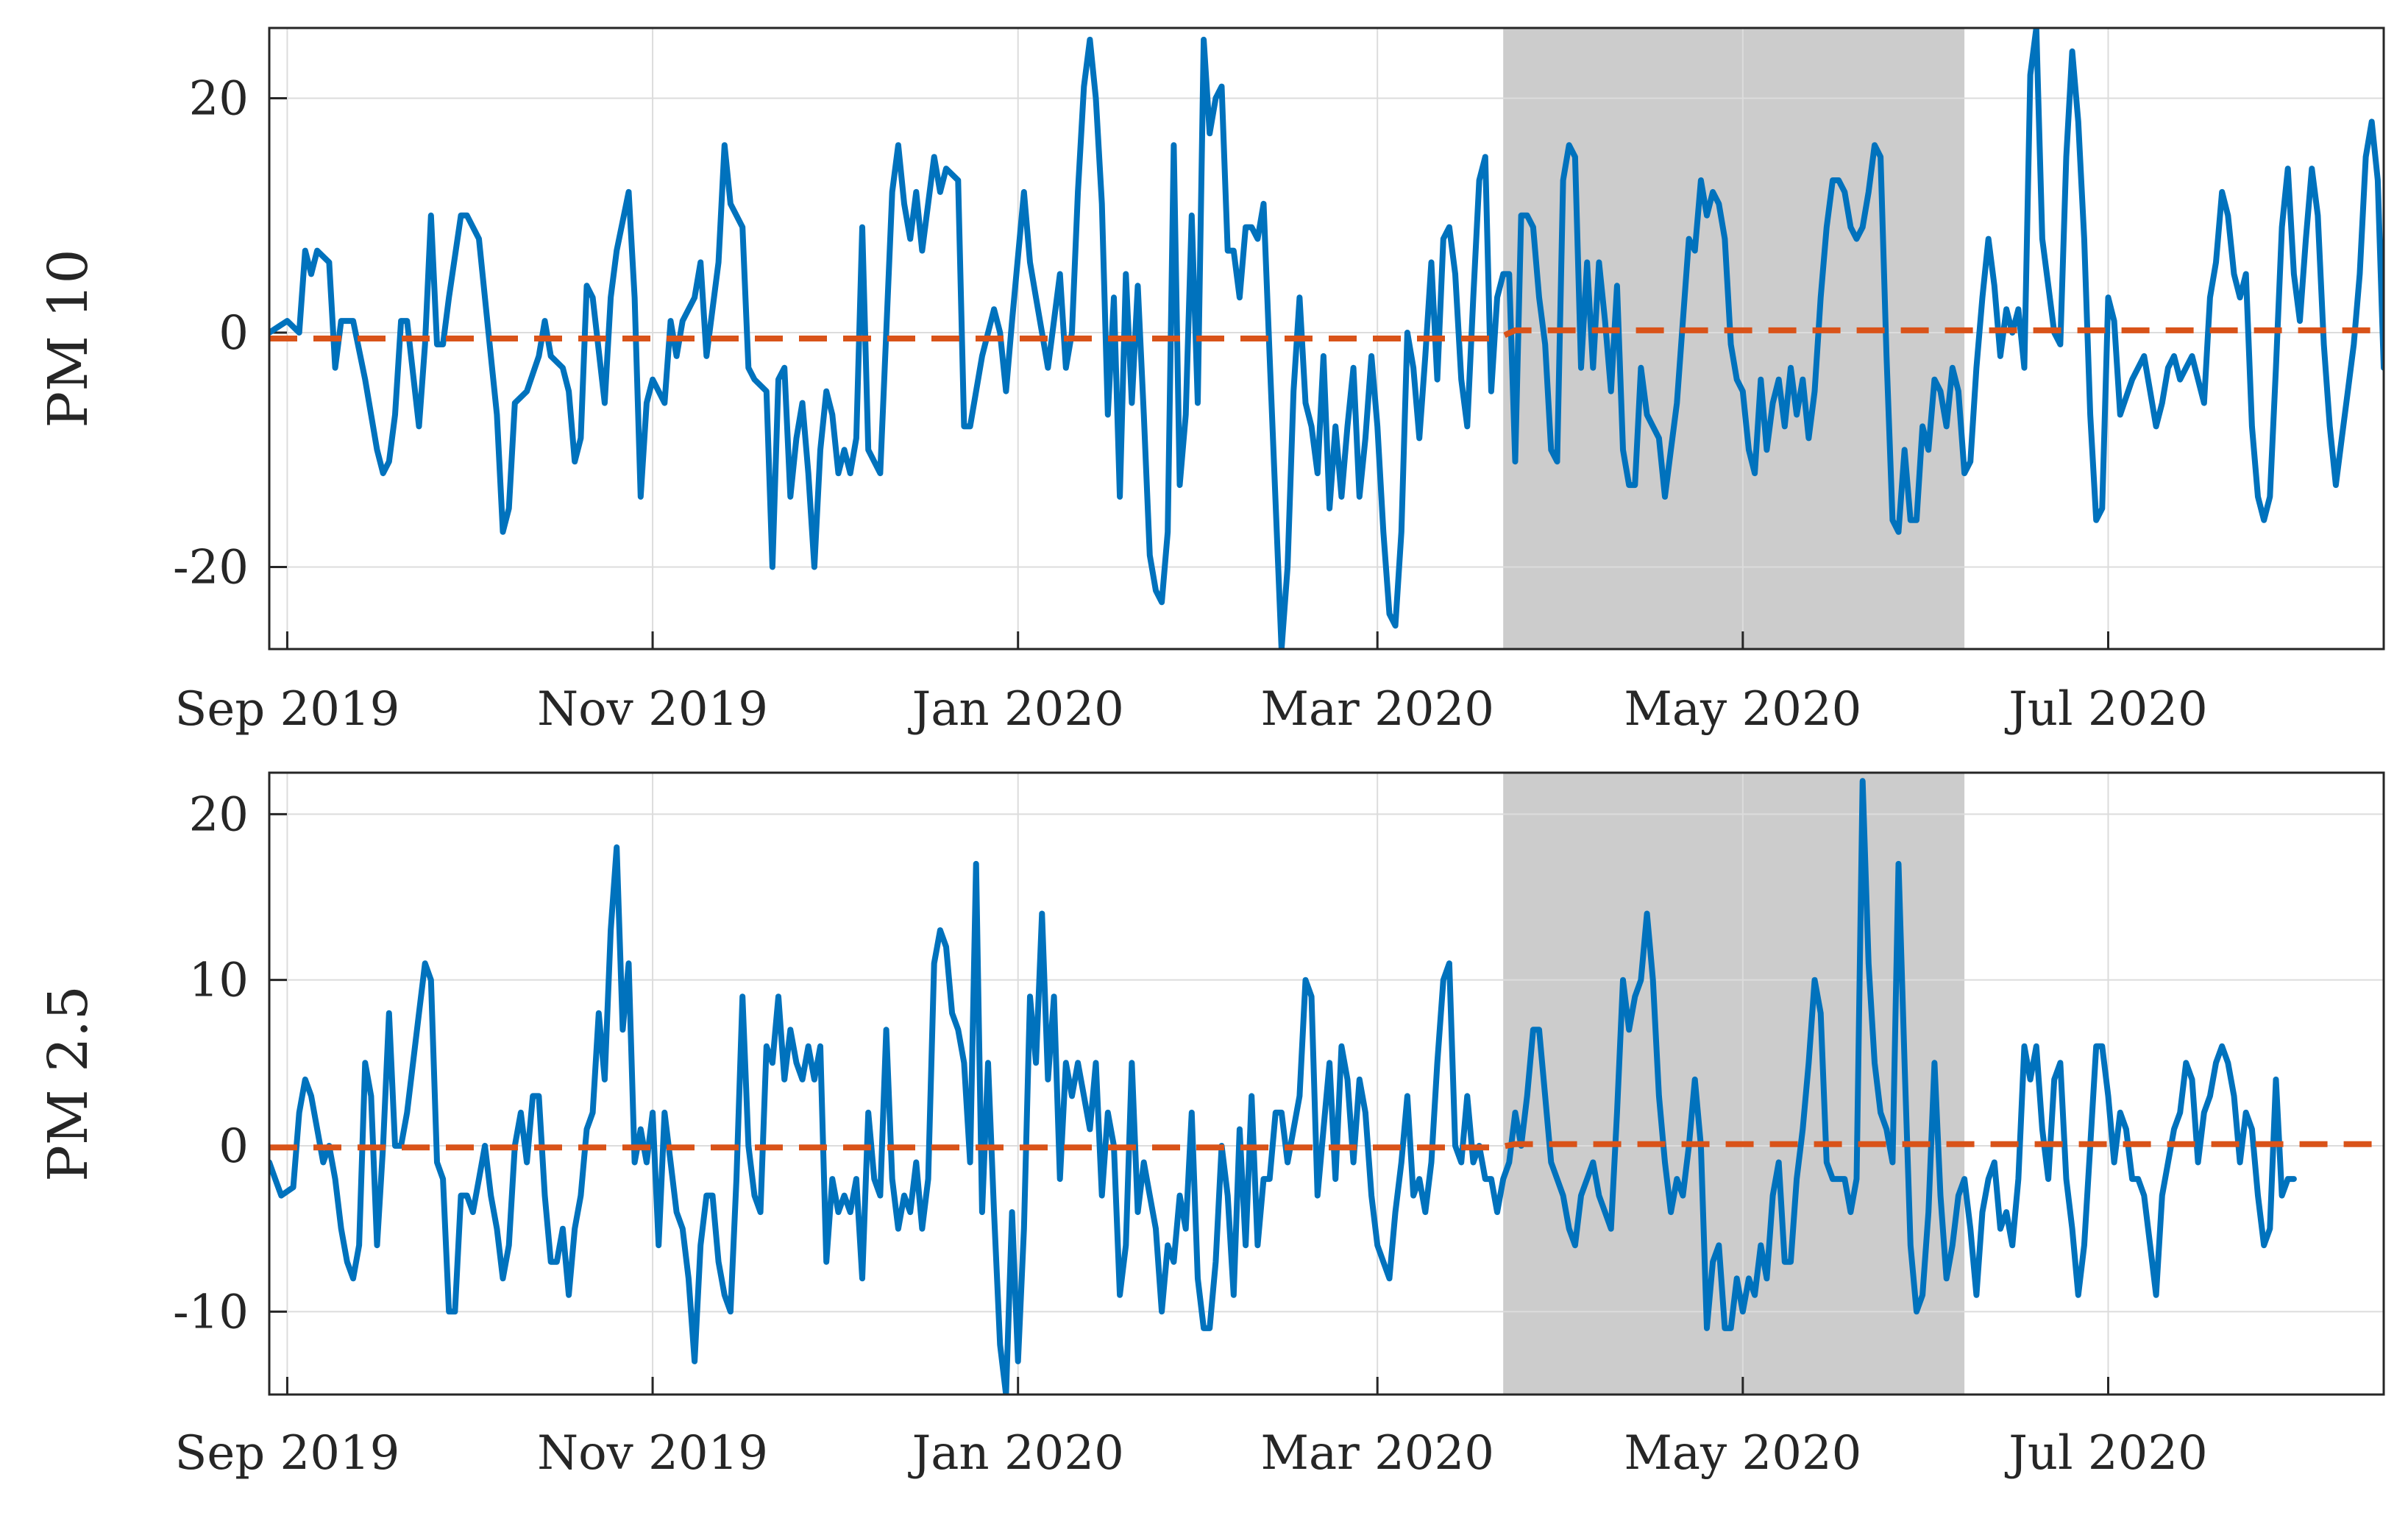 Image resolution: width=2408 pixels, height=1513 pixels. I want to click on y-tick-label: -20, so click(211, 568).